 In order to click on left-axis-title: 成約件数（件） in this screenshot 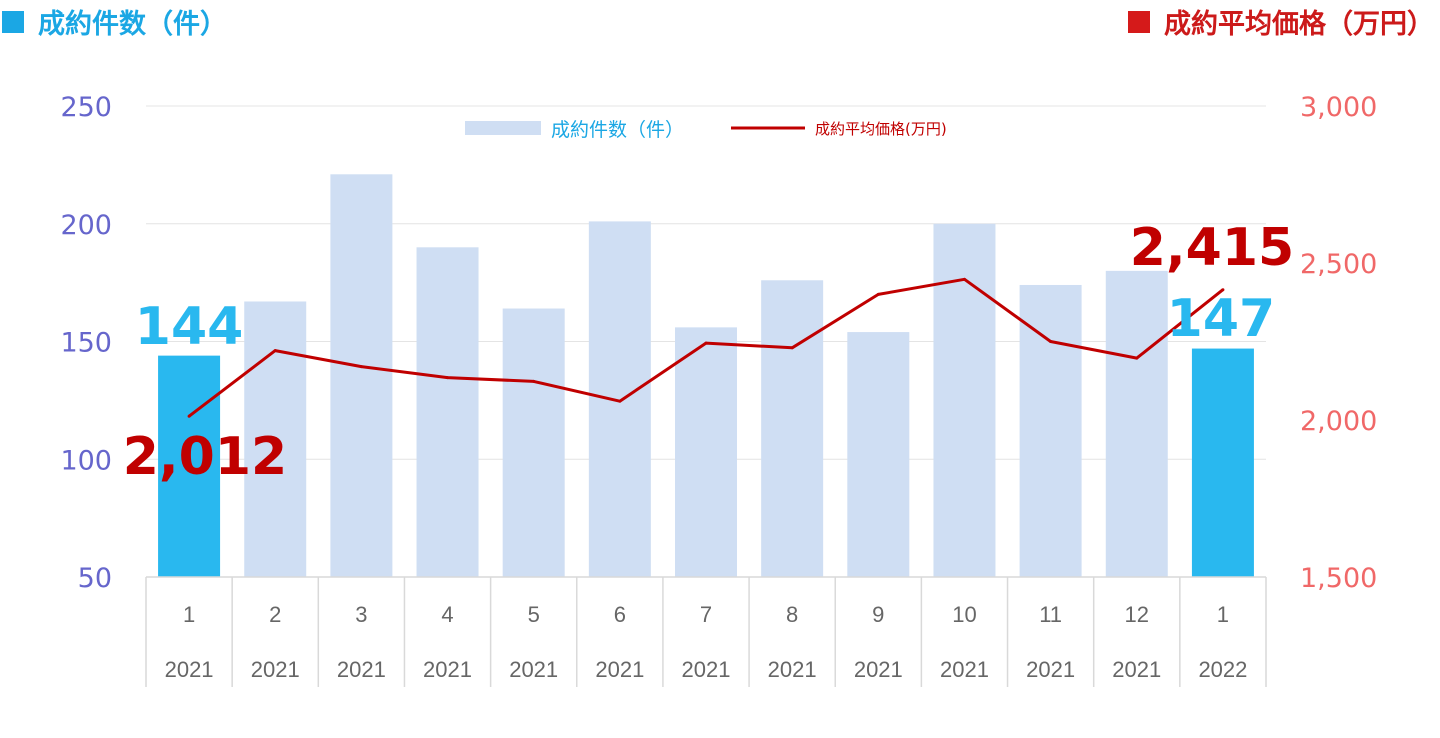, I will do `click(114, 21)`.